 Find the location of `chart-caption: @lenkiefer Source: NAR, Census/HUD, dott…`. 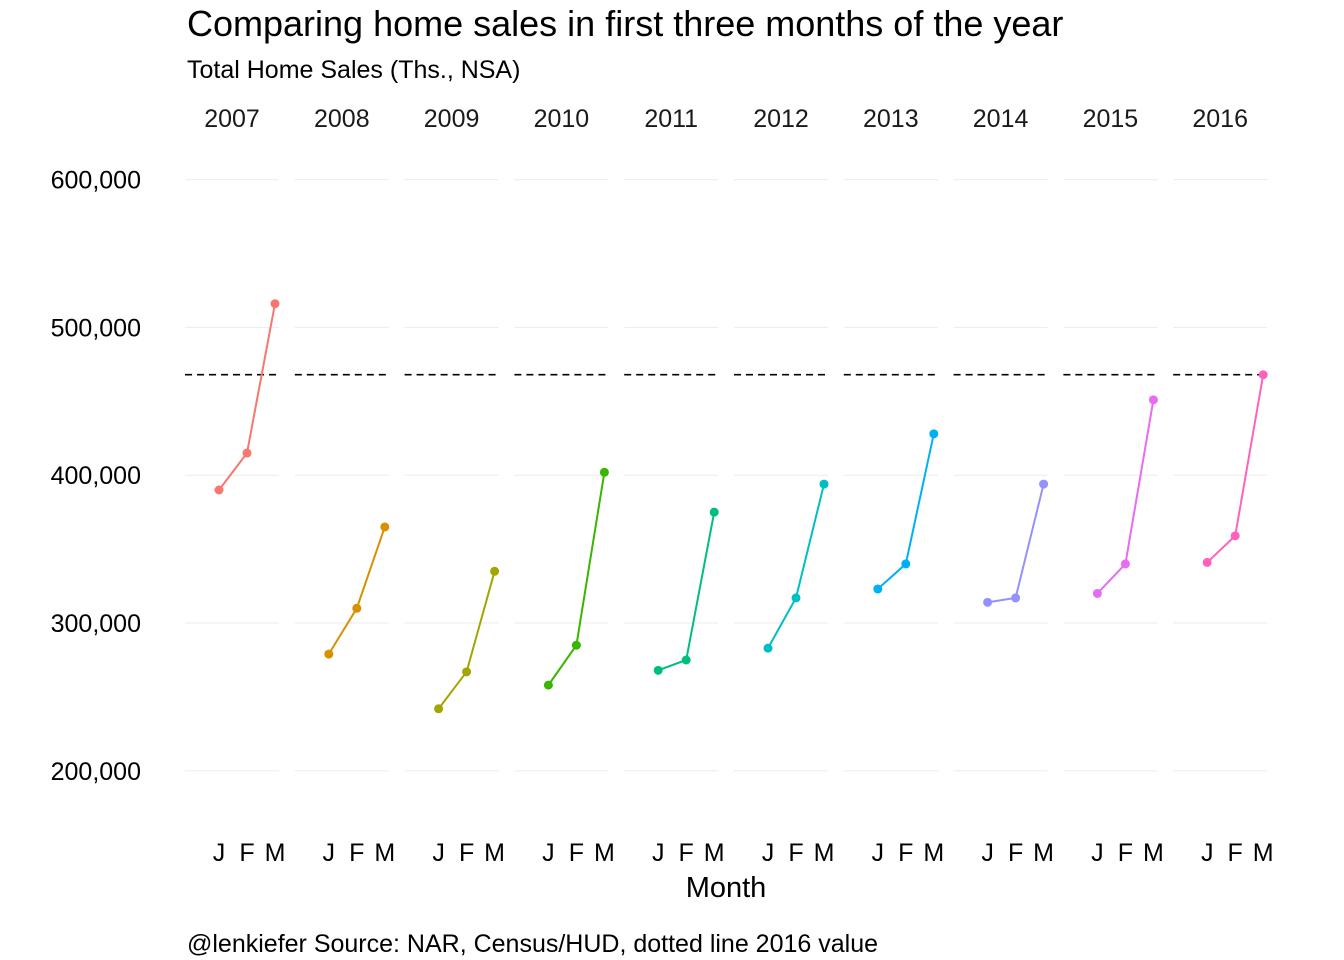

chart-caption: @lenkiefer Source: NAR, Census/HUD, dott… is located at coordinates (532, 944).